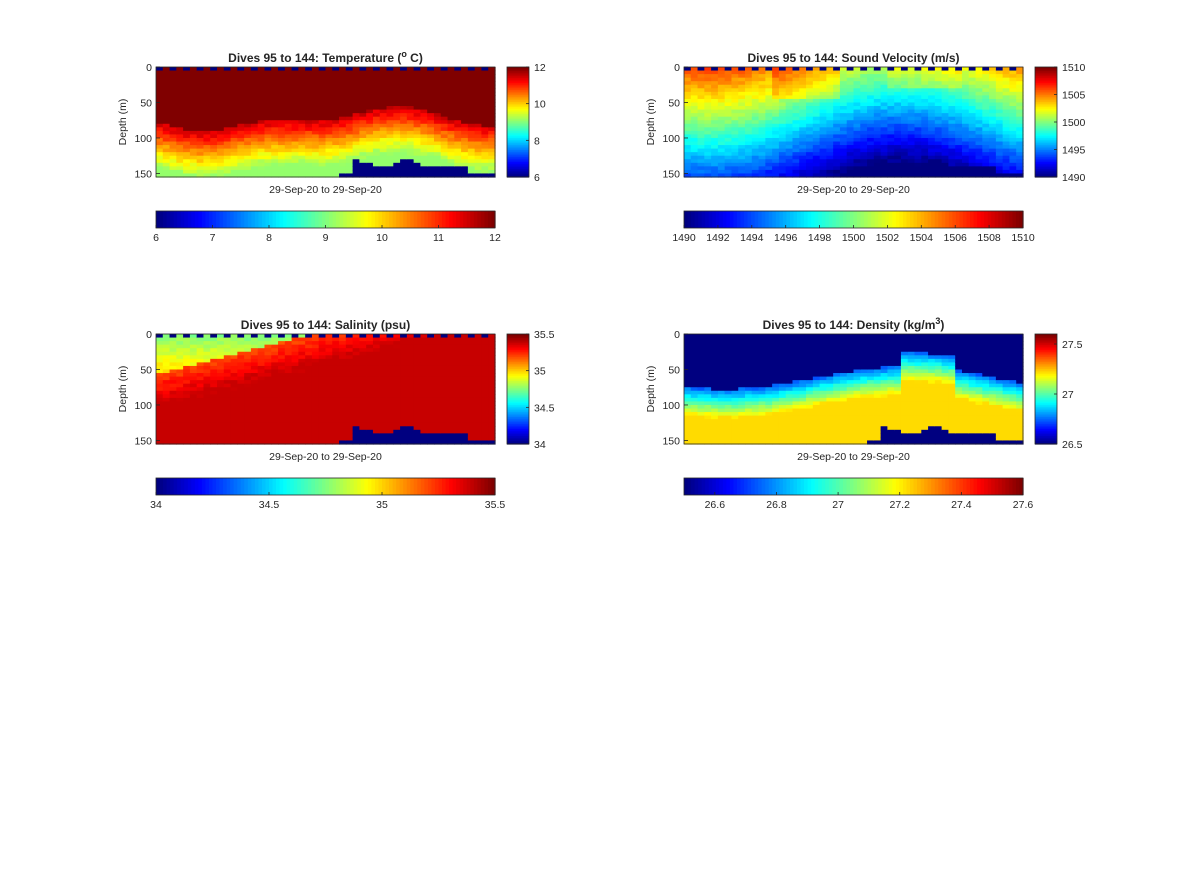 The height and width of the screenshot is (892, 1200). Describe the element at coordinates (123, 389) in the screenshot. I see `y-axis-label: Depth (m)` at that location.